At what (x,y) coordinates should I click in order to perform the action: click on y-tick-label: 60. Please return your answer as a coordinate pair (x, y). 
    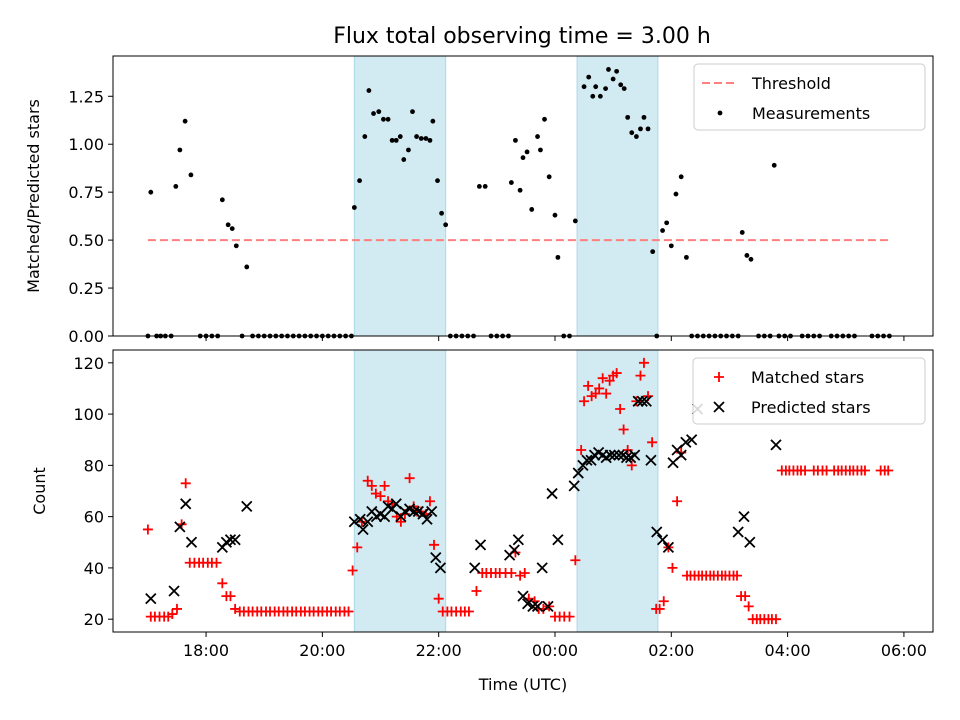
    Looking at the image, I should click on (94, 517).